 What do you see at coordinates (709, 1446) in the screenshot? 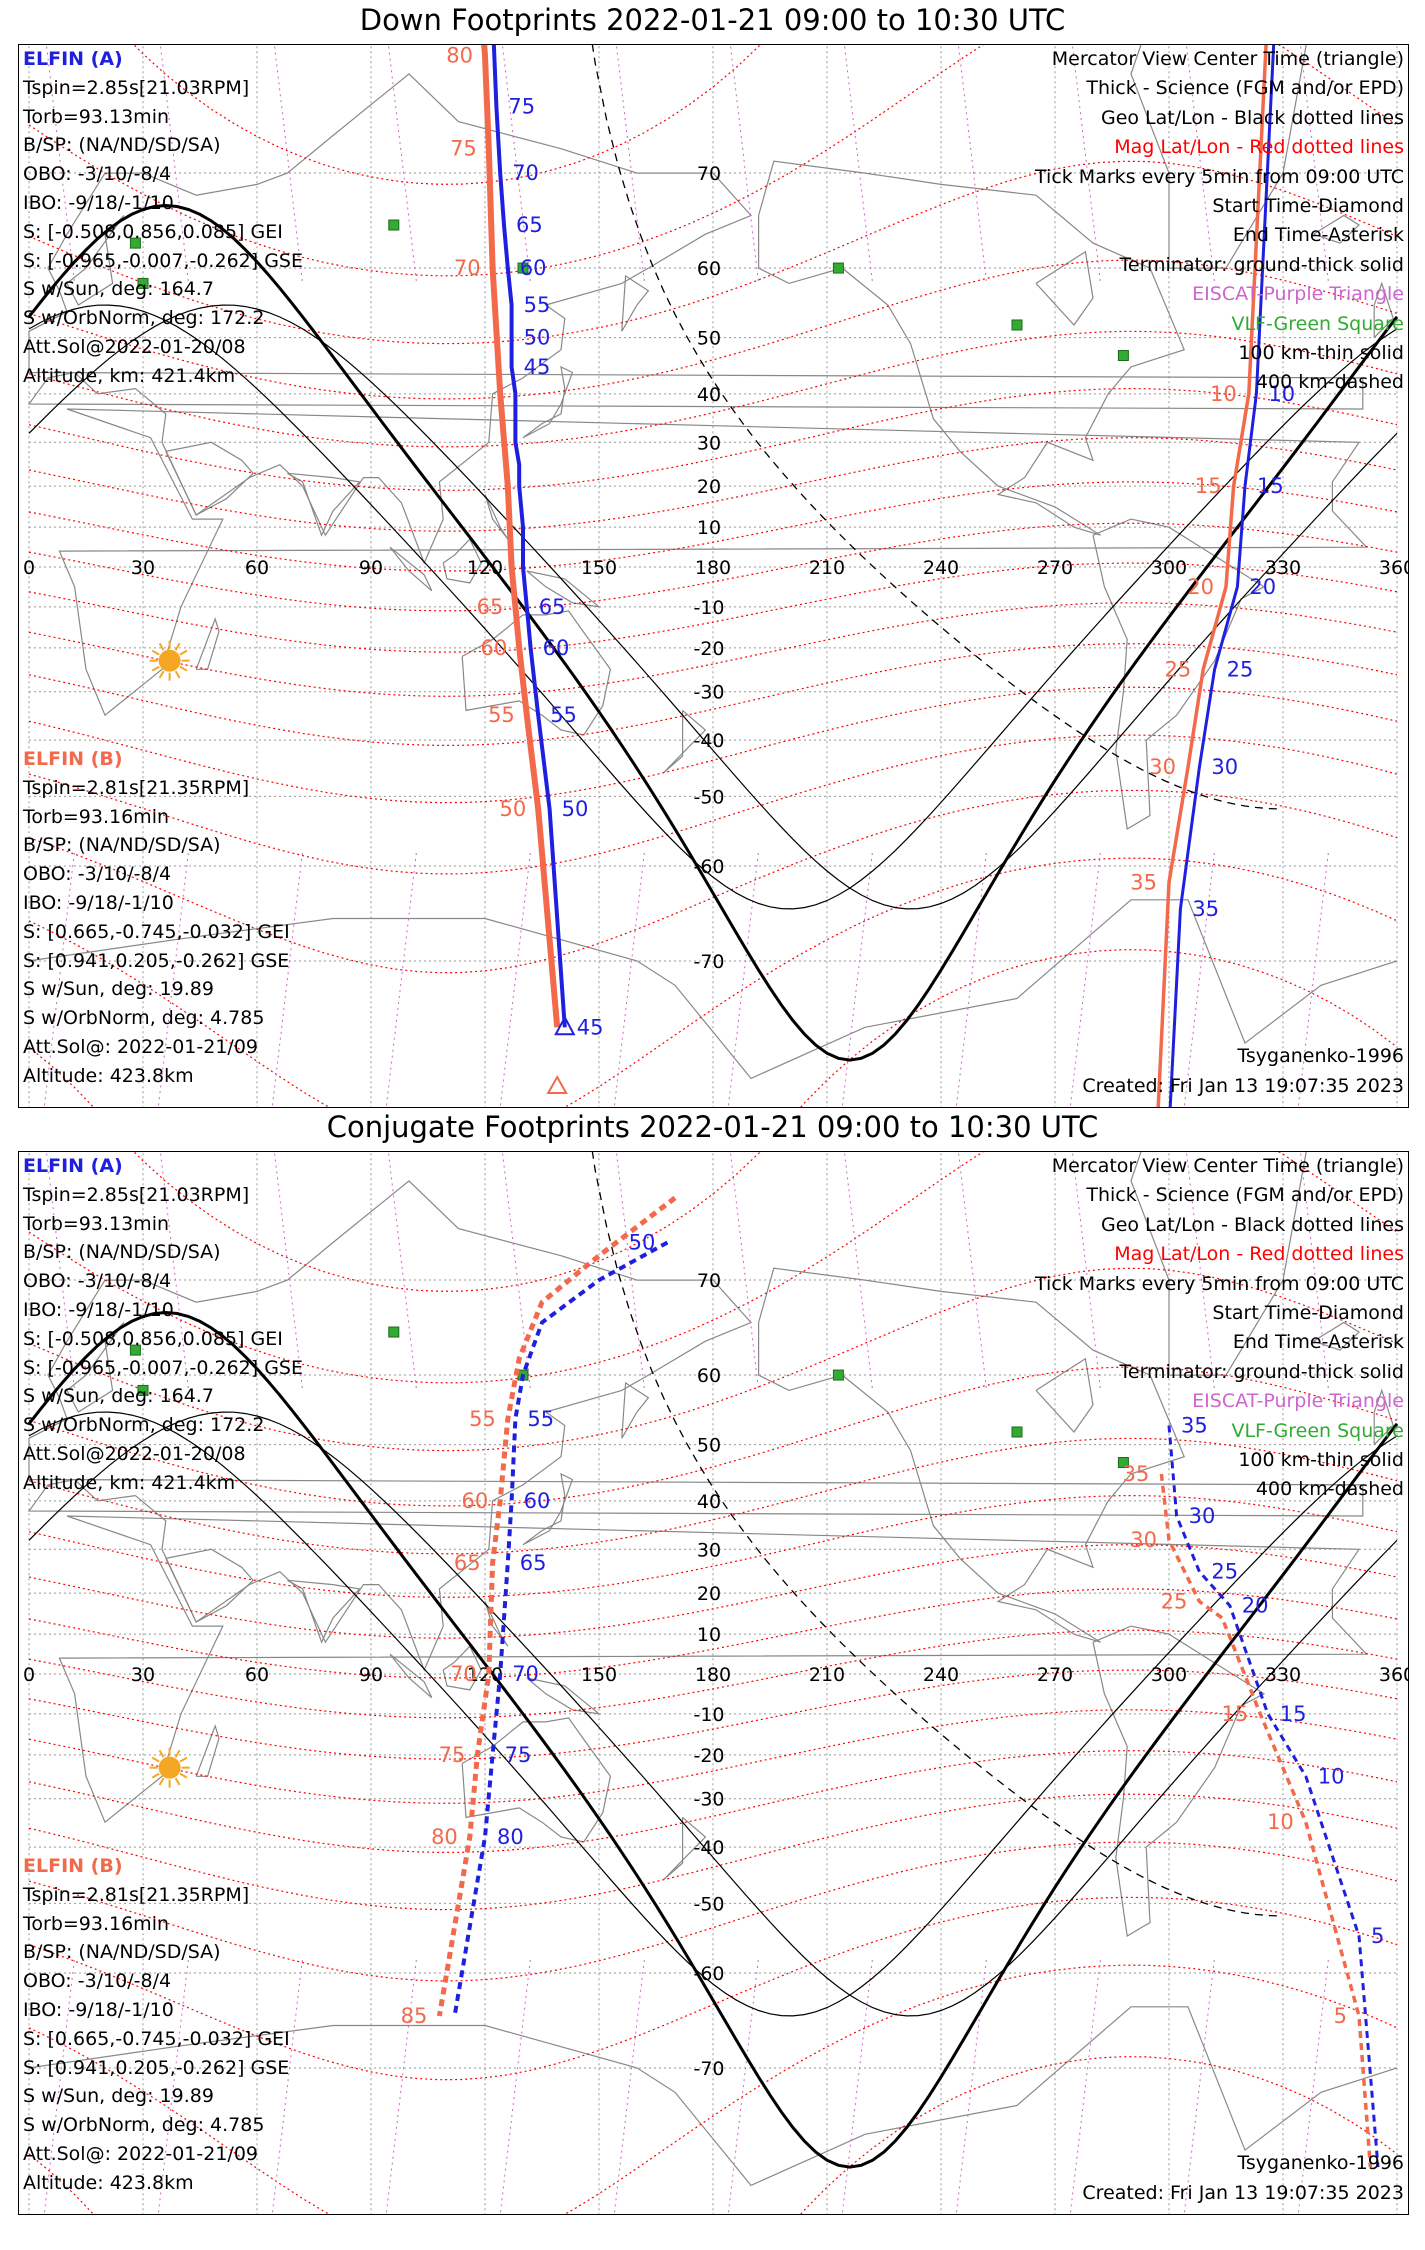
I see `y-tick-label: 50` at bounding box center [709, 1446].